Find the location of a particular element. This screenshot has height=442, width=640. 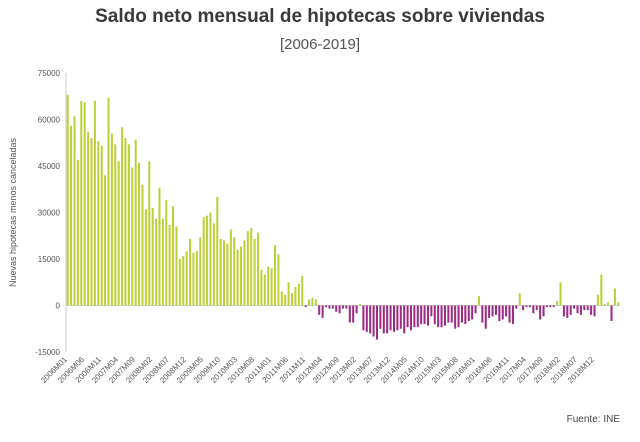

y-tick-label: 45000 is located at coordinates (49, 166).